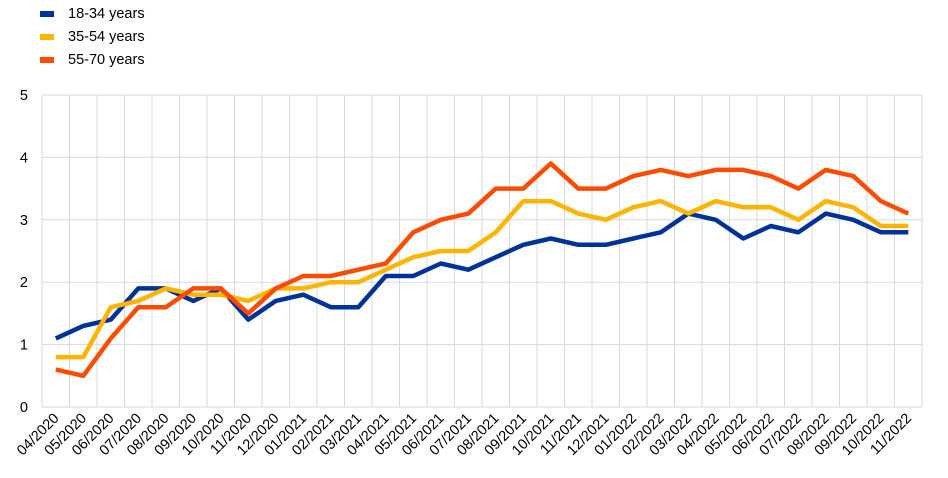 The image size is (948, 478). I want to click on y-tick-label: 3, so click(24, 221).